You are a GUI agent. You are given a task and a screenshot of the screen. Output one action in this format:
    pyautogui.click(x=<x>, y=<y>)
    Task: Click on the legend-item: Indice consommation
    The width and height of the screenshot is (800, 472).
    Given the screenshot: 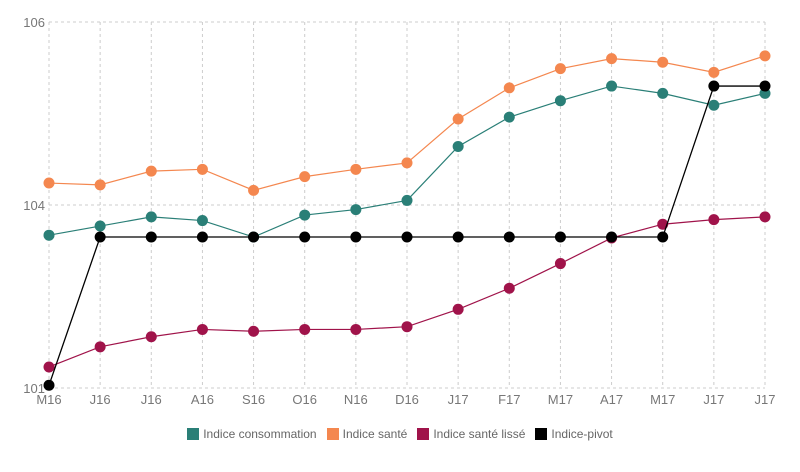 What is the action you would take?
    pyautogui.click(x=252, y=434)
    